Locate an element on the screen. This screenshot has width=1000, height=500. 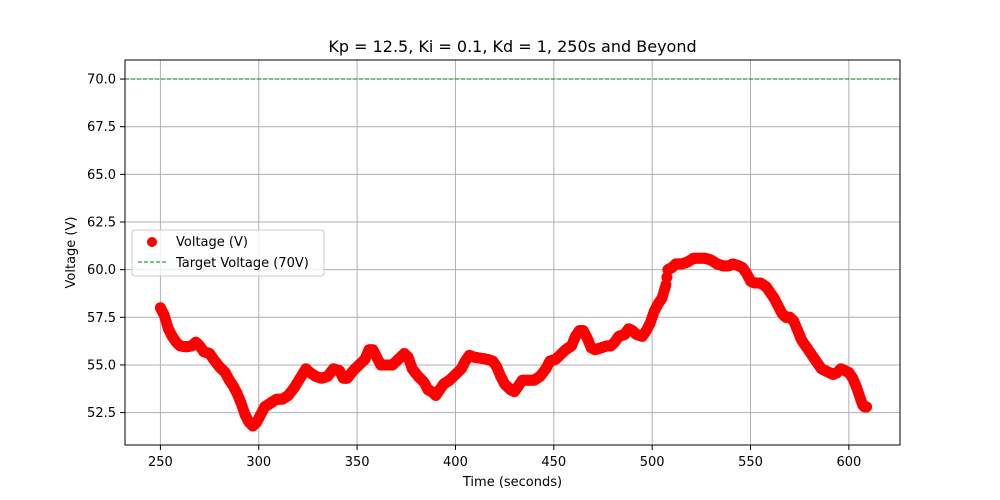
x-tick-label: 550 is located at coordinates (750, 462).